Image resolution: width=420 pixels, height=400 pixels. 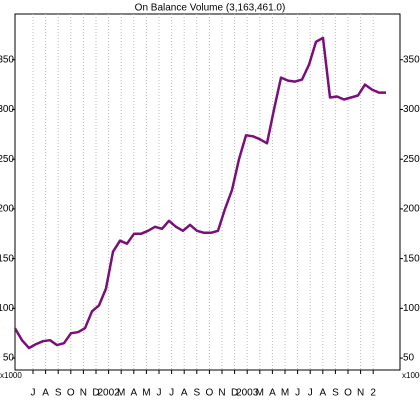 I want to click on chart-title: On Balance Volume (3,163,461.0), so click(x=210, y=8).